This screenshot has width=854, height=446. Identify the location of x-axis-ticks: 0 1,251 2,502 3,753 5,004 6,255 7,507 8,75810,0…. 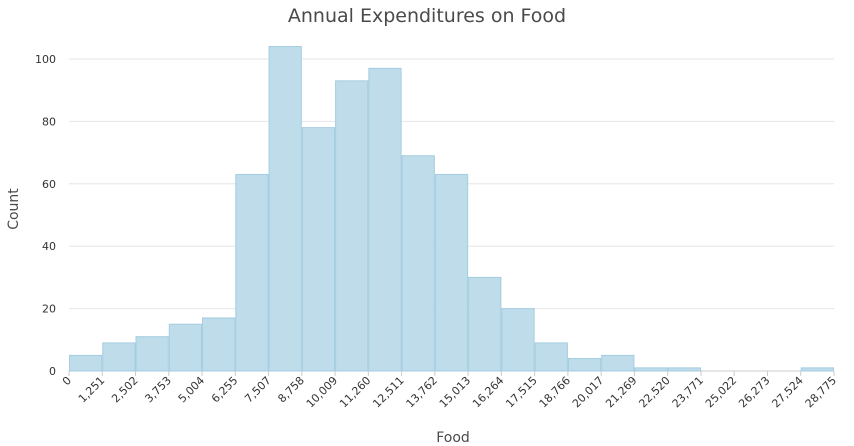
(449, 390).